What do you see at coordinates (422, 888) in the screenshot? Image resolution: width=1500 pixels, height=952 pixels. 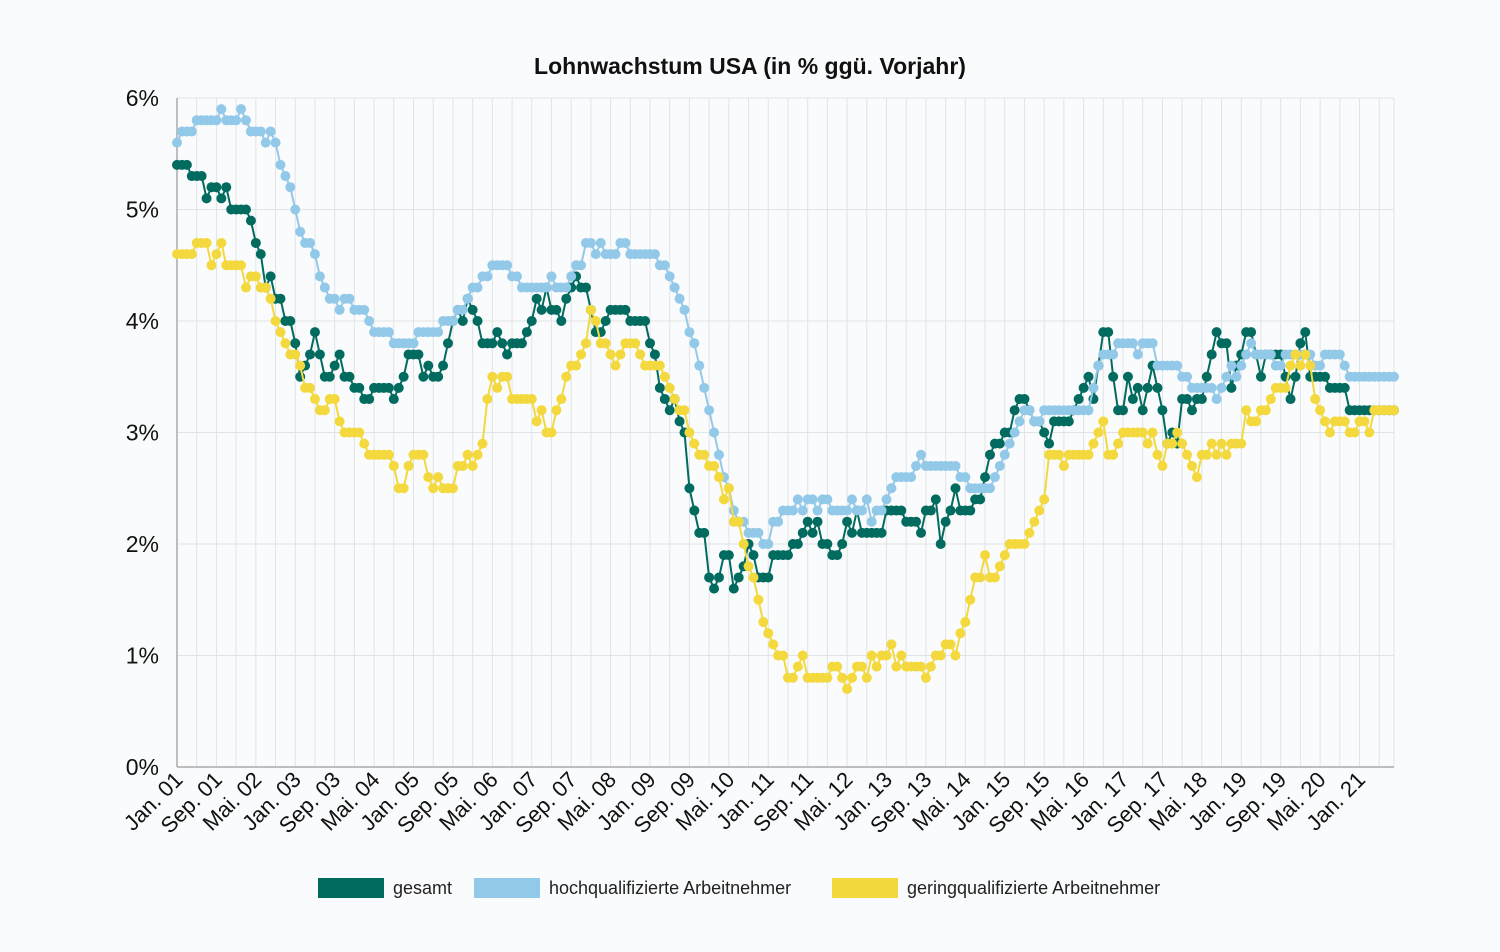 I see `legend-label: gesamt` at bounding box center [422, 888].